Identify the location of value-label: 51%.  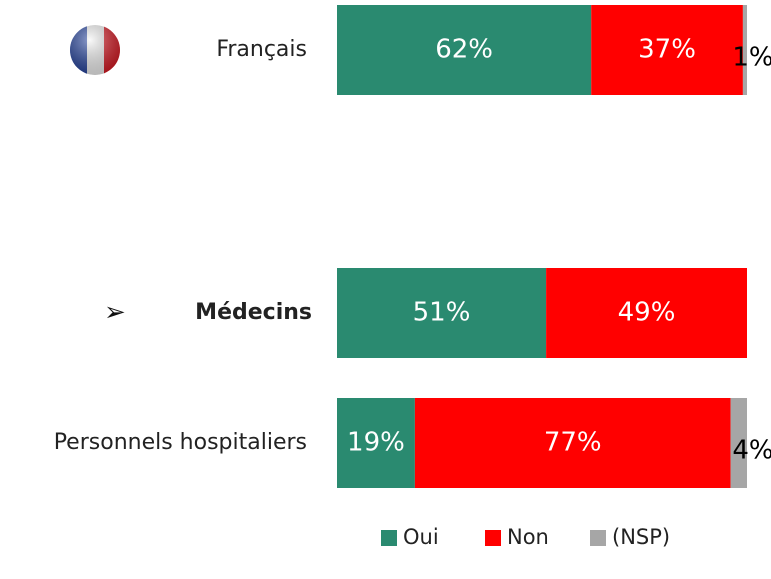
(442, 313).